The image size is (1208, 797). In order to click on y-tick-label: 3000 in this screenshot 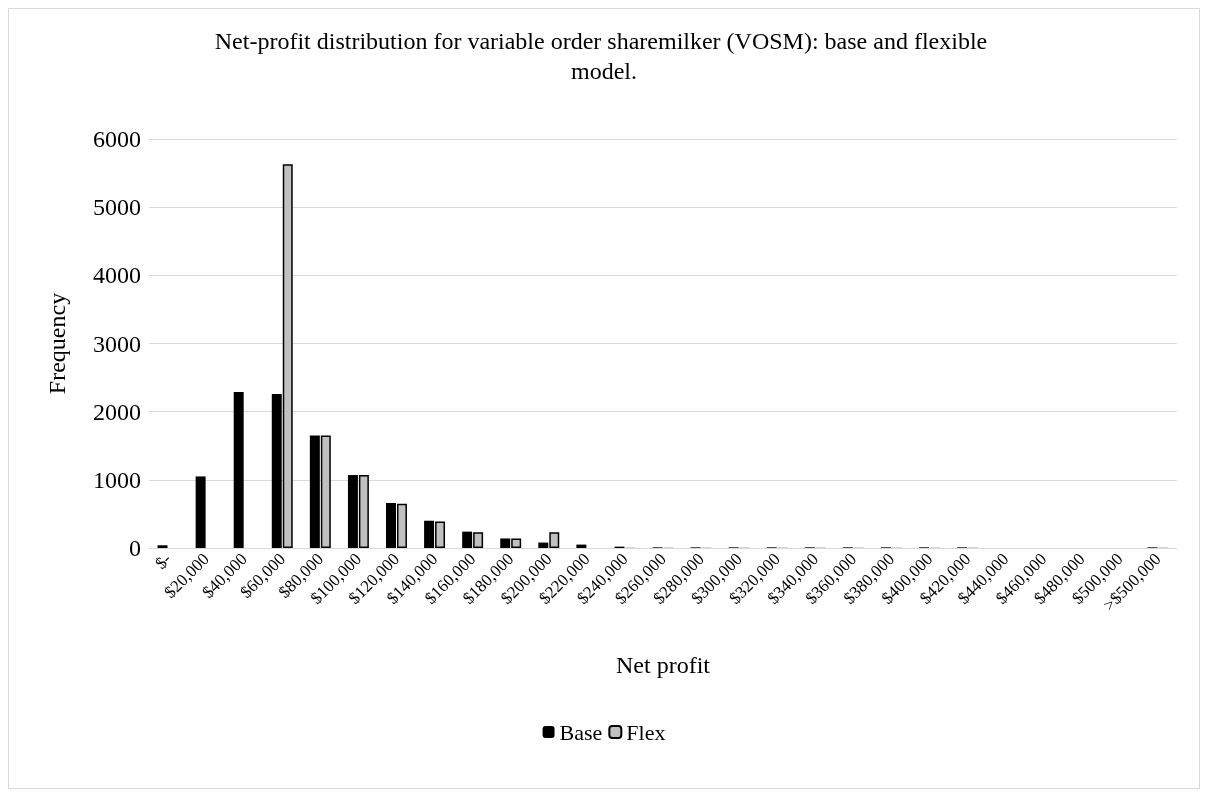, I will do `click(117, 343)`.